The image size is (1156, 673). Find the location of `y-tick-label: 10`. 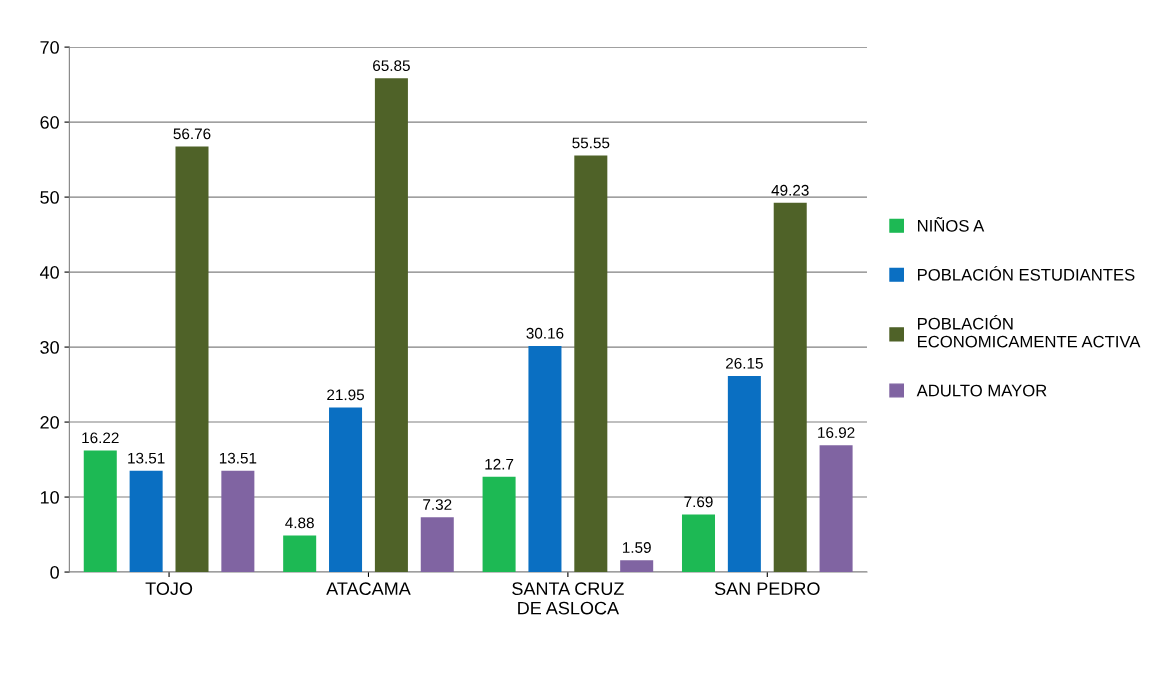

y-tick-label: 10 is located at coordinates (49, 497).